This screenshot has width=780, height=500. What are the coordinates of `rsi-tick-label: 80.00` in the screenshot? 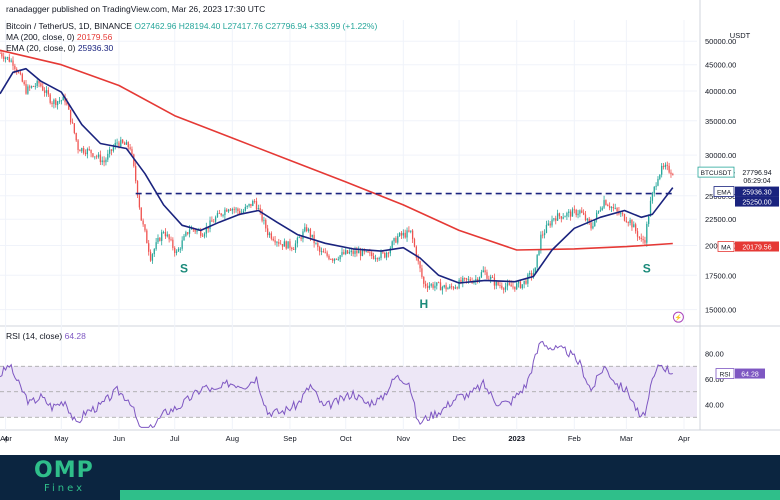 It's located at (714, 354).